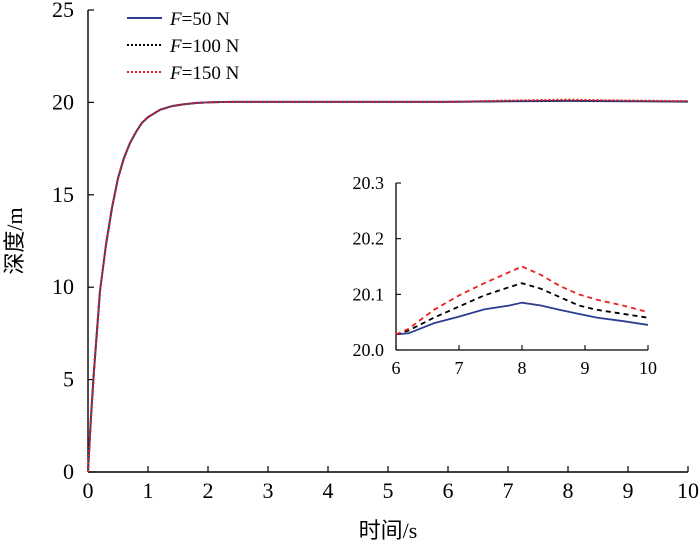 This screenshot has width=700, height=546. What do you see at coordinates (648, 368) in the screenshot?
I see `inset-x-tick-label: 10` at bounding box center [648, 368].